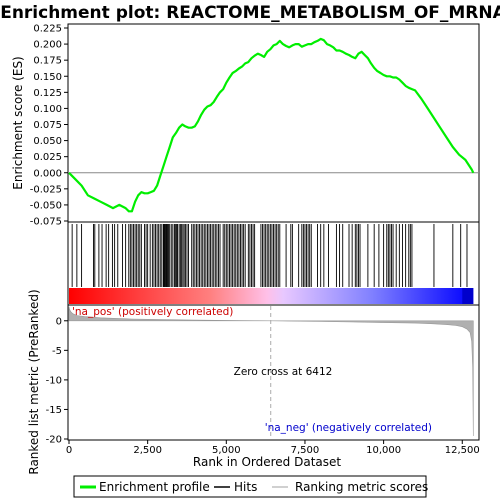 This screenshot has width=500, height=500. What do you see at coordinates (46, 205) in the screenshot?
I see `es-y-tick-label: -0.050` at bounding box center [46, 205].